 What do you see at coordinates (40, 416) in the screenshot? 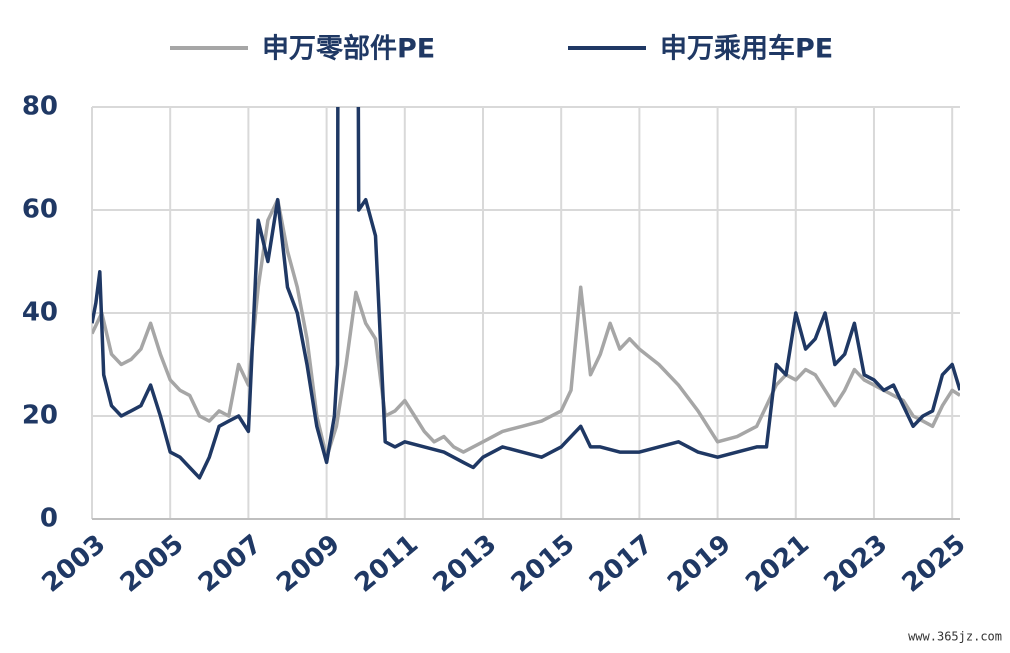
I see `y-tick-label: 20` at bounding box center [40, 416].